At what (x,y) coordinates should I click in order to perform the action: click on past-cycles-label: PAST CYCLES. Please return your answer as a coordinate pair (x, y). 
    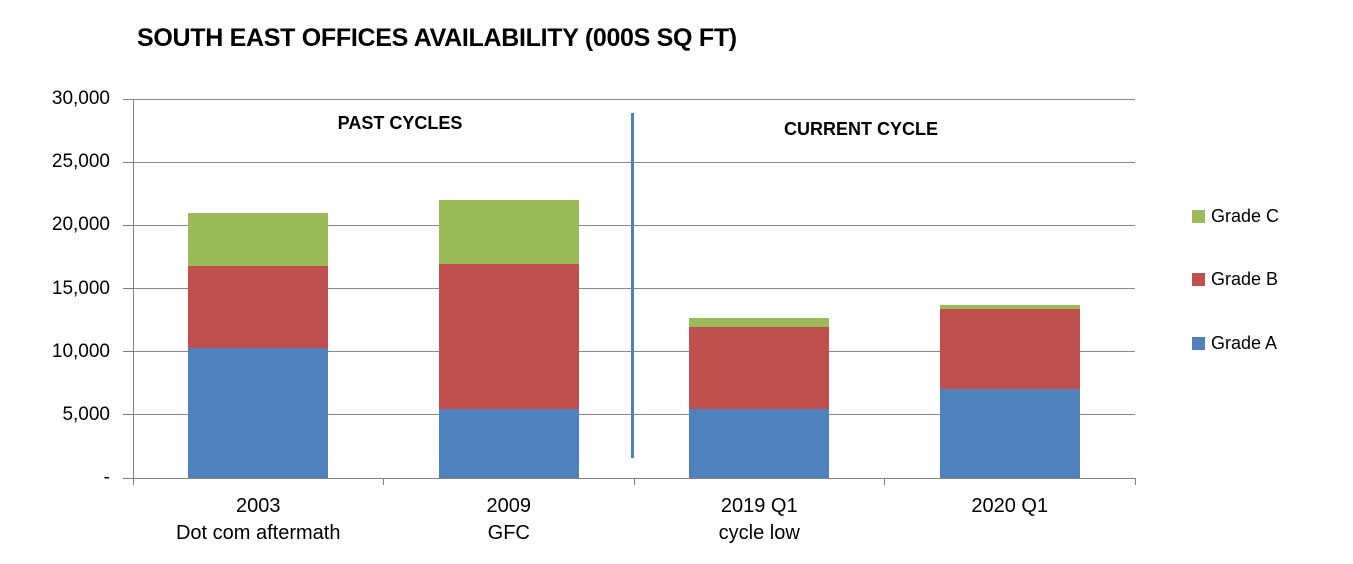
    Looking at the image, I should click on (400, 123).